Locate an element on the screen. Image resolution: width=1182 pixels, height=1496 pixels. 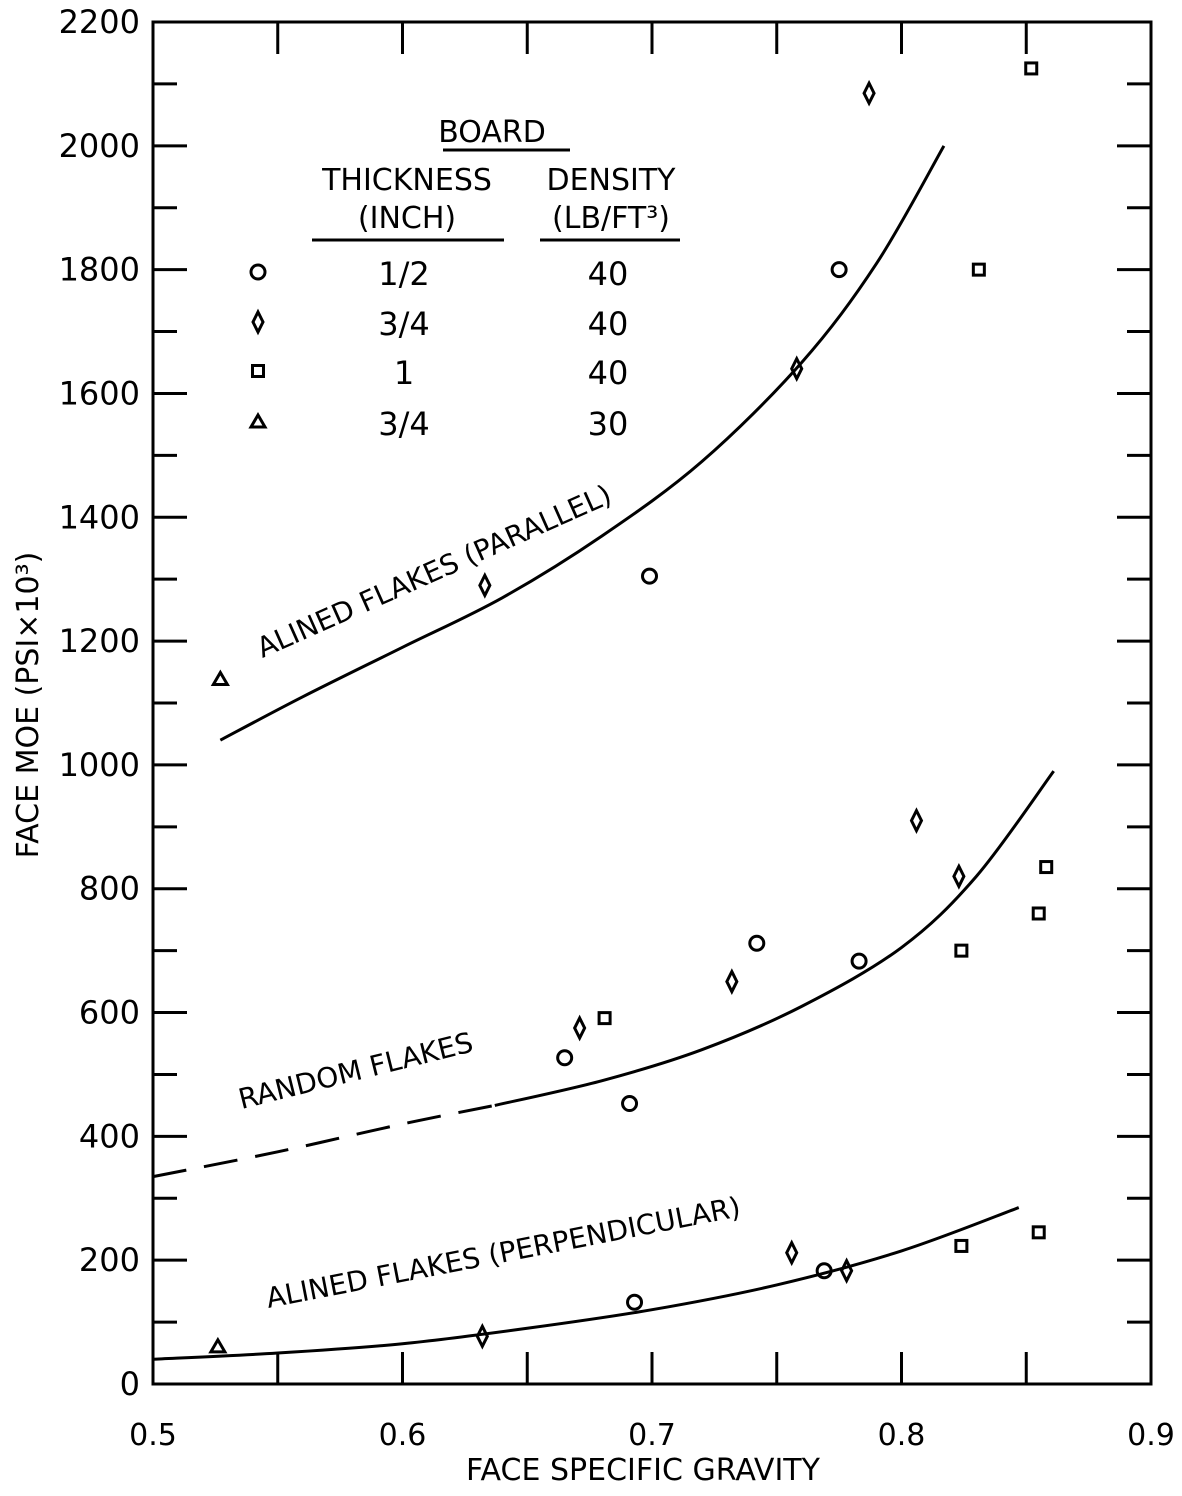
legend-title: BOARD is located at coordinates (492, 132).